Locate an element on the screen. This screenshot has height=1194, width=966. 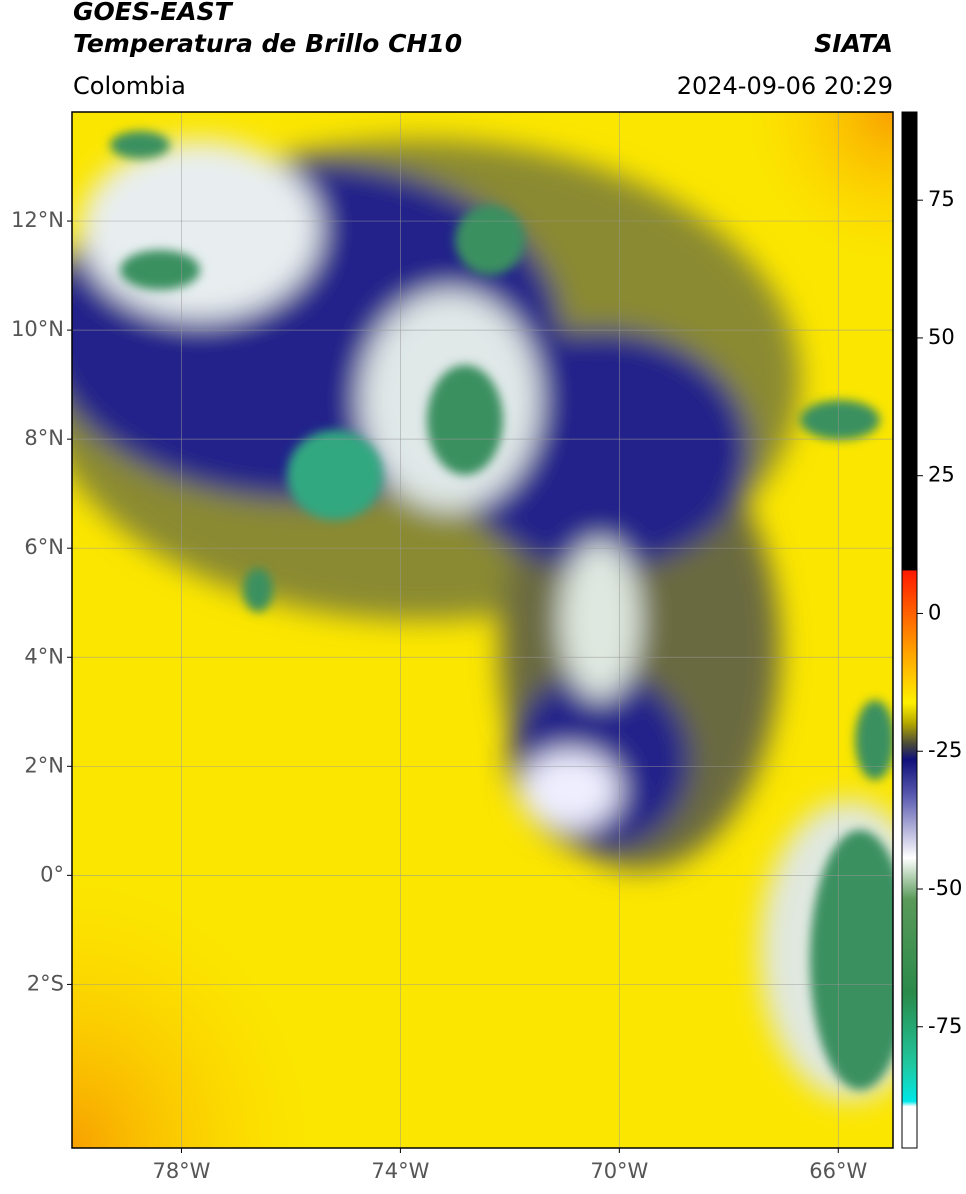
y-tick-label: 8°N is located at coordinates (44, 438).